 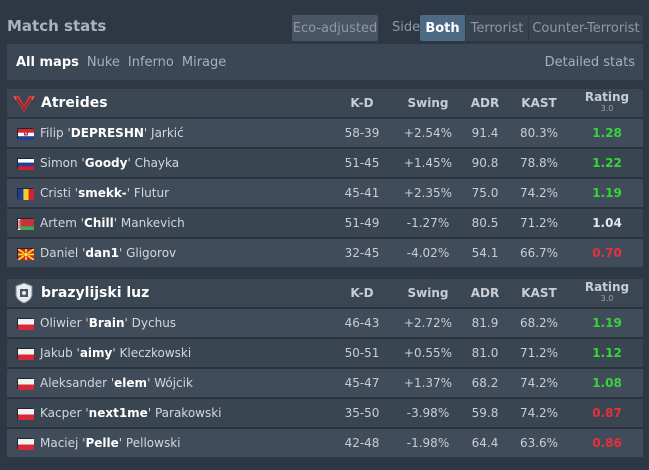 I want to click on belarus-flag-icon, so click(x=25, y=223).